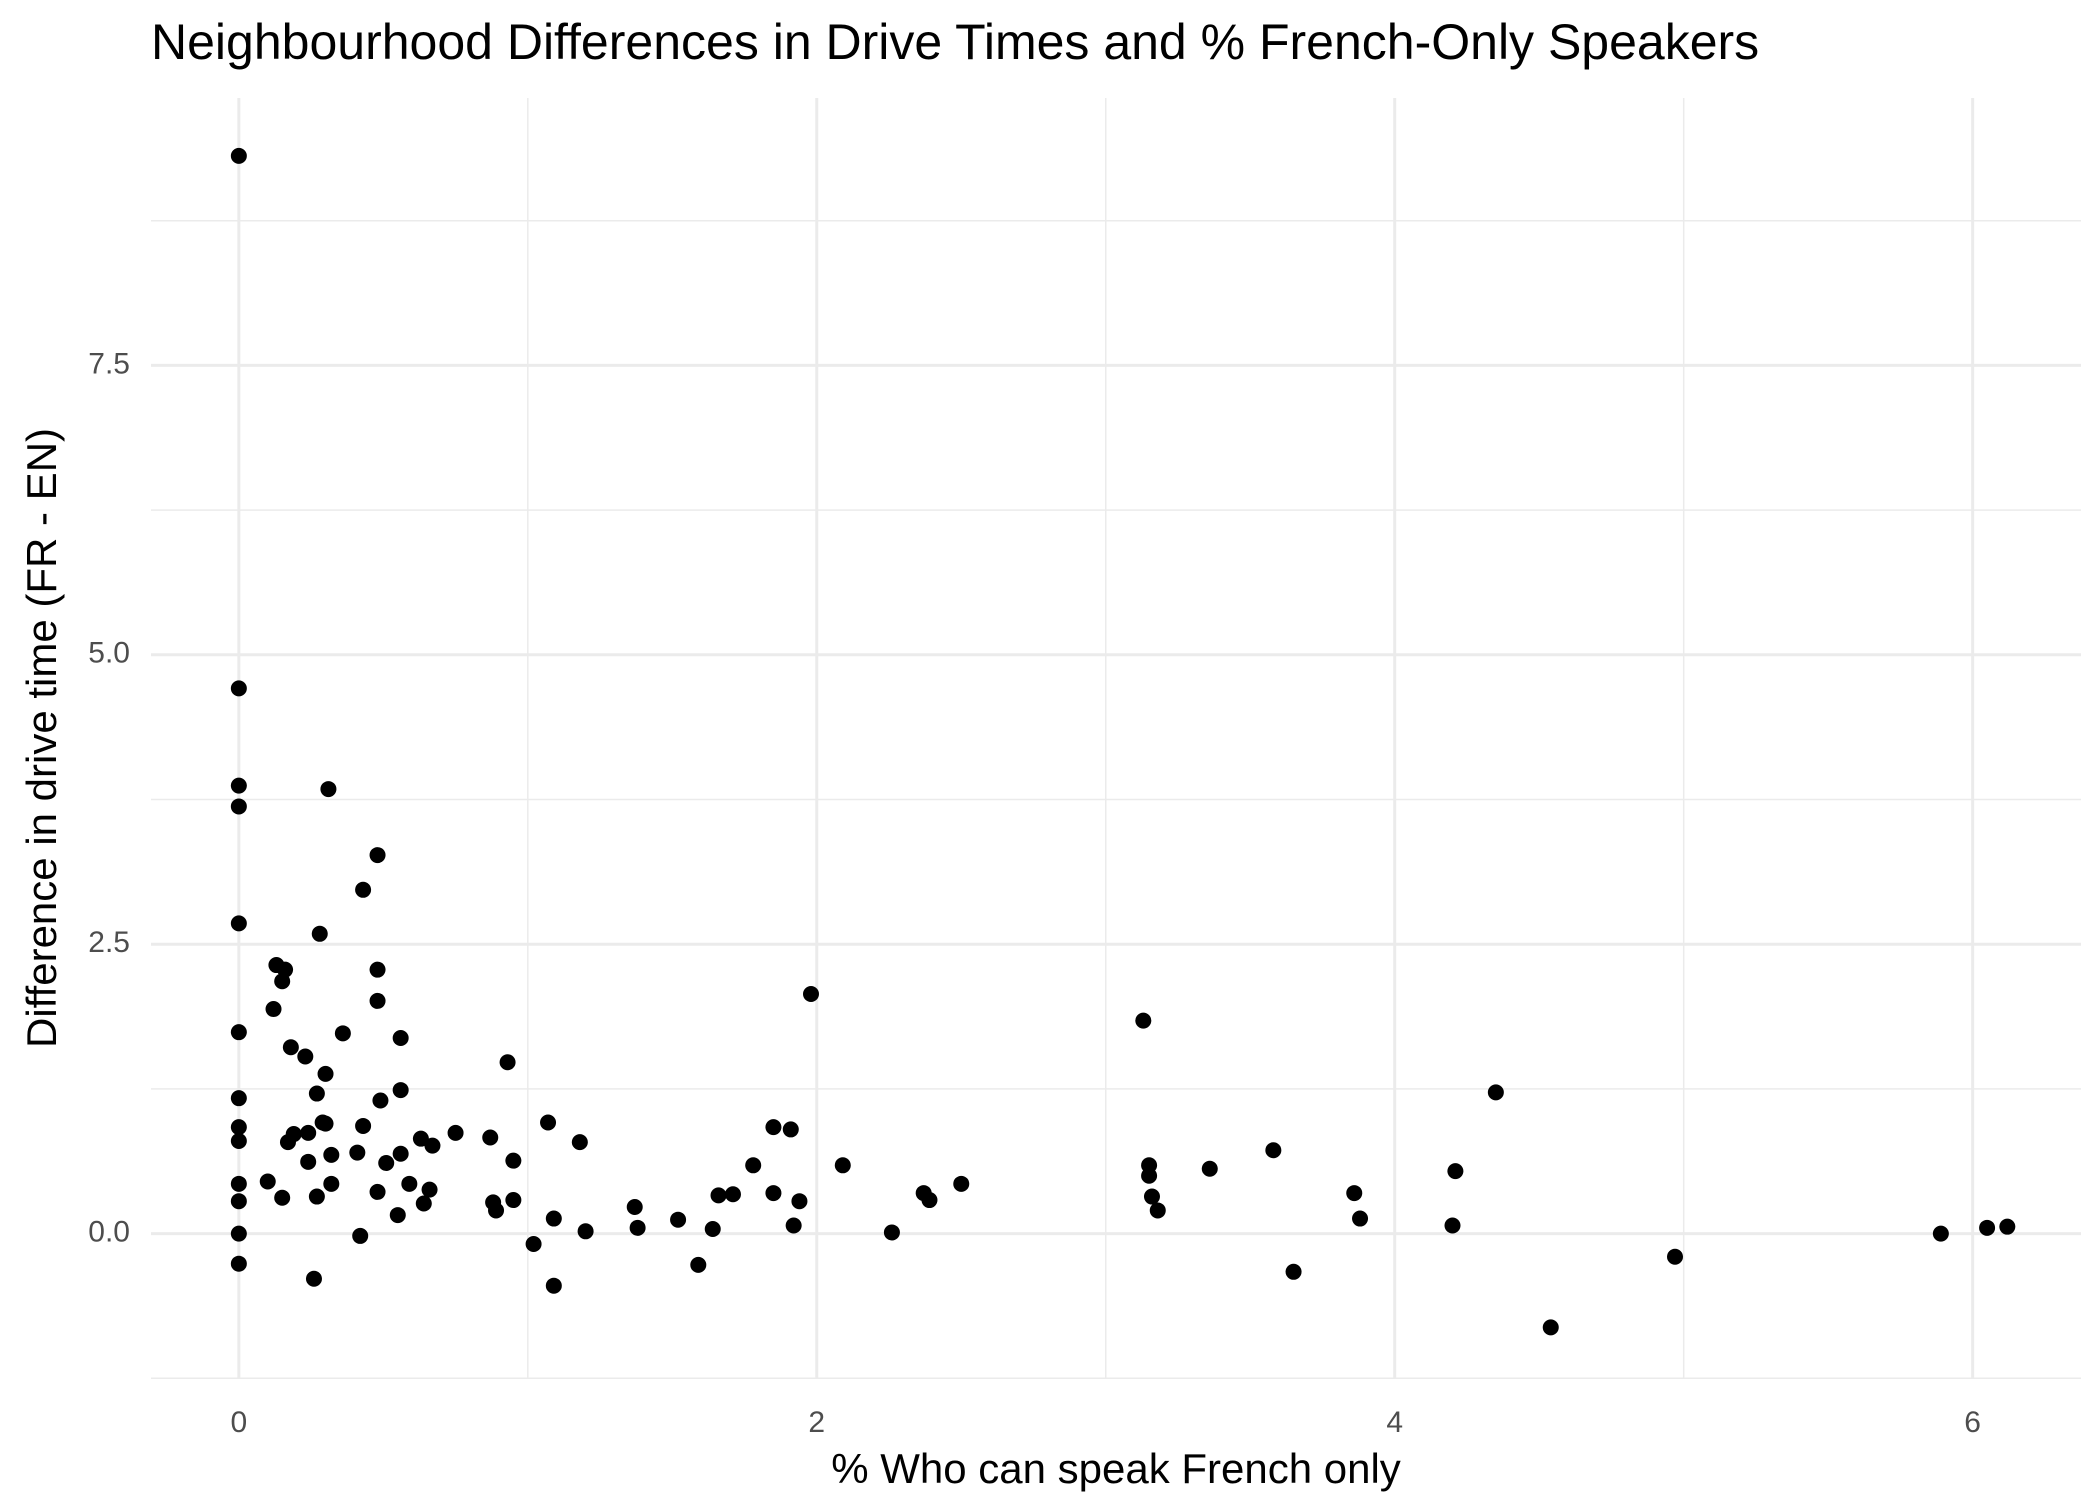 This screenshot has width=2100, height=1500. I want to click on x-tick-label: 2, so click(816, 1422).